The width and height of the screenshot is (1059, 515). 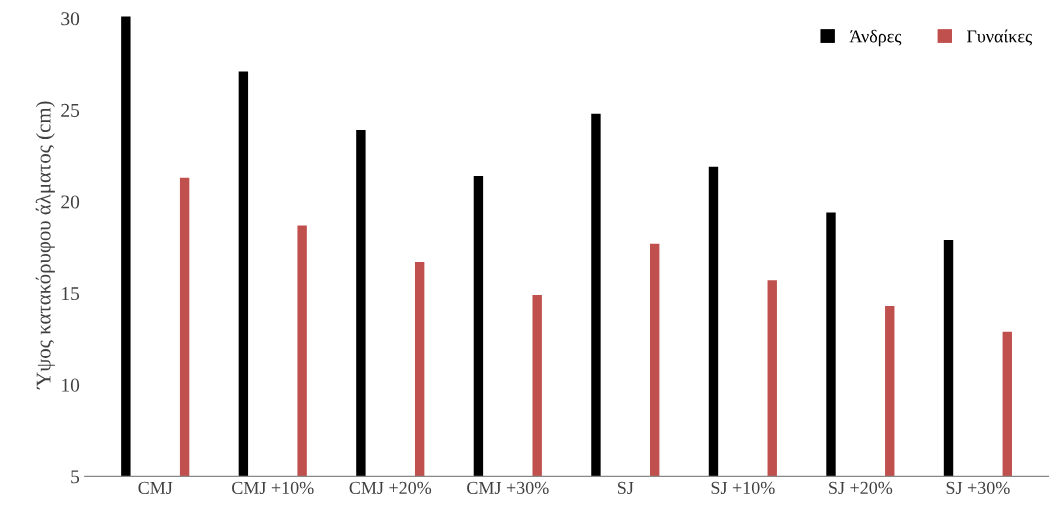 What do you see at coordinates (70, 19) in the screenshot?
I see `y-tick-label: 30` at bounding box center [70, 19].